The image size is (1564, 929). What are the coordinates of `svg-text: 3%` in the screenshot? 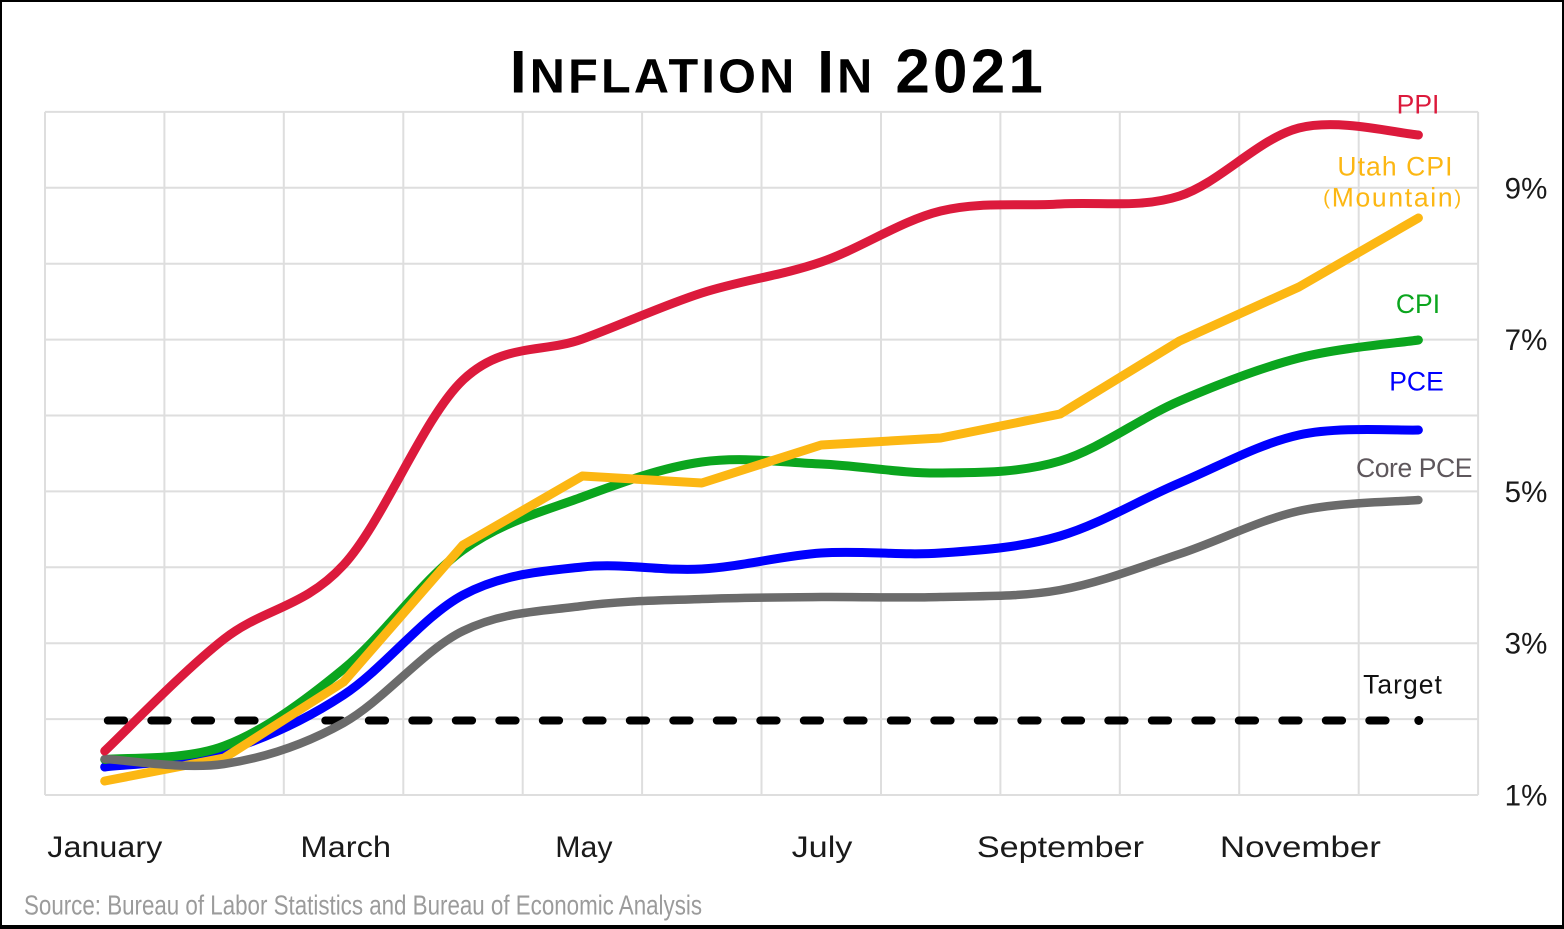 It's located at (1526, 644).